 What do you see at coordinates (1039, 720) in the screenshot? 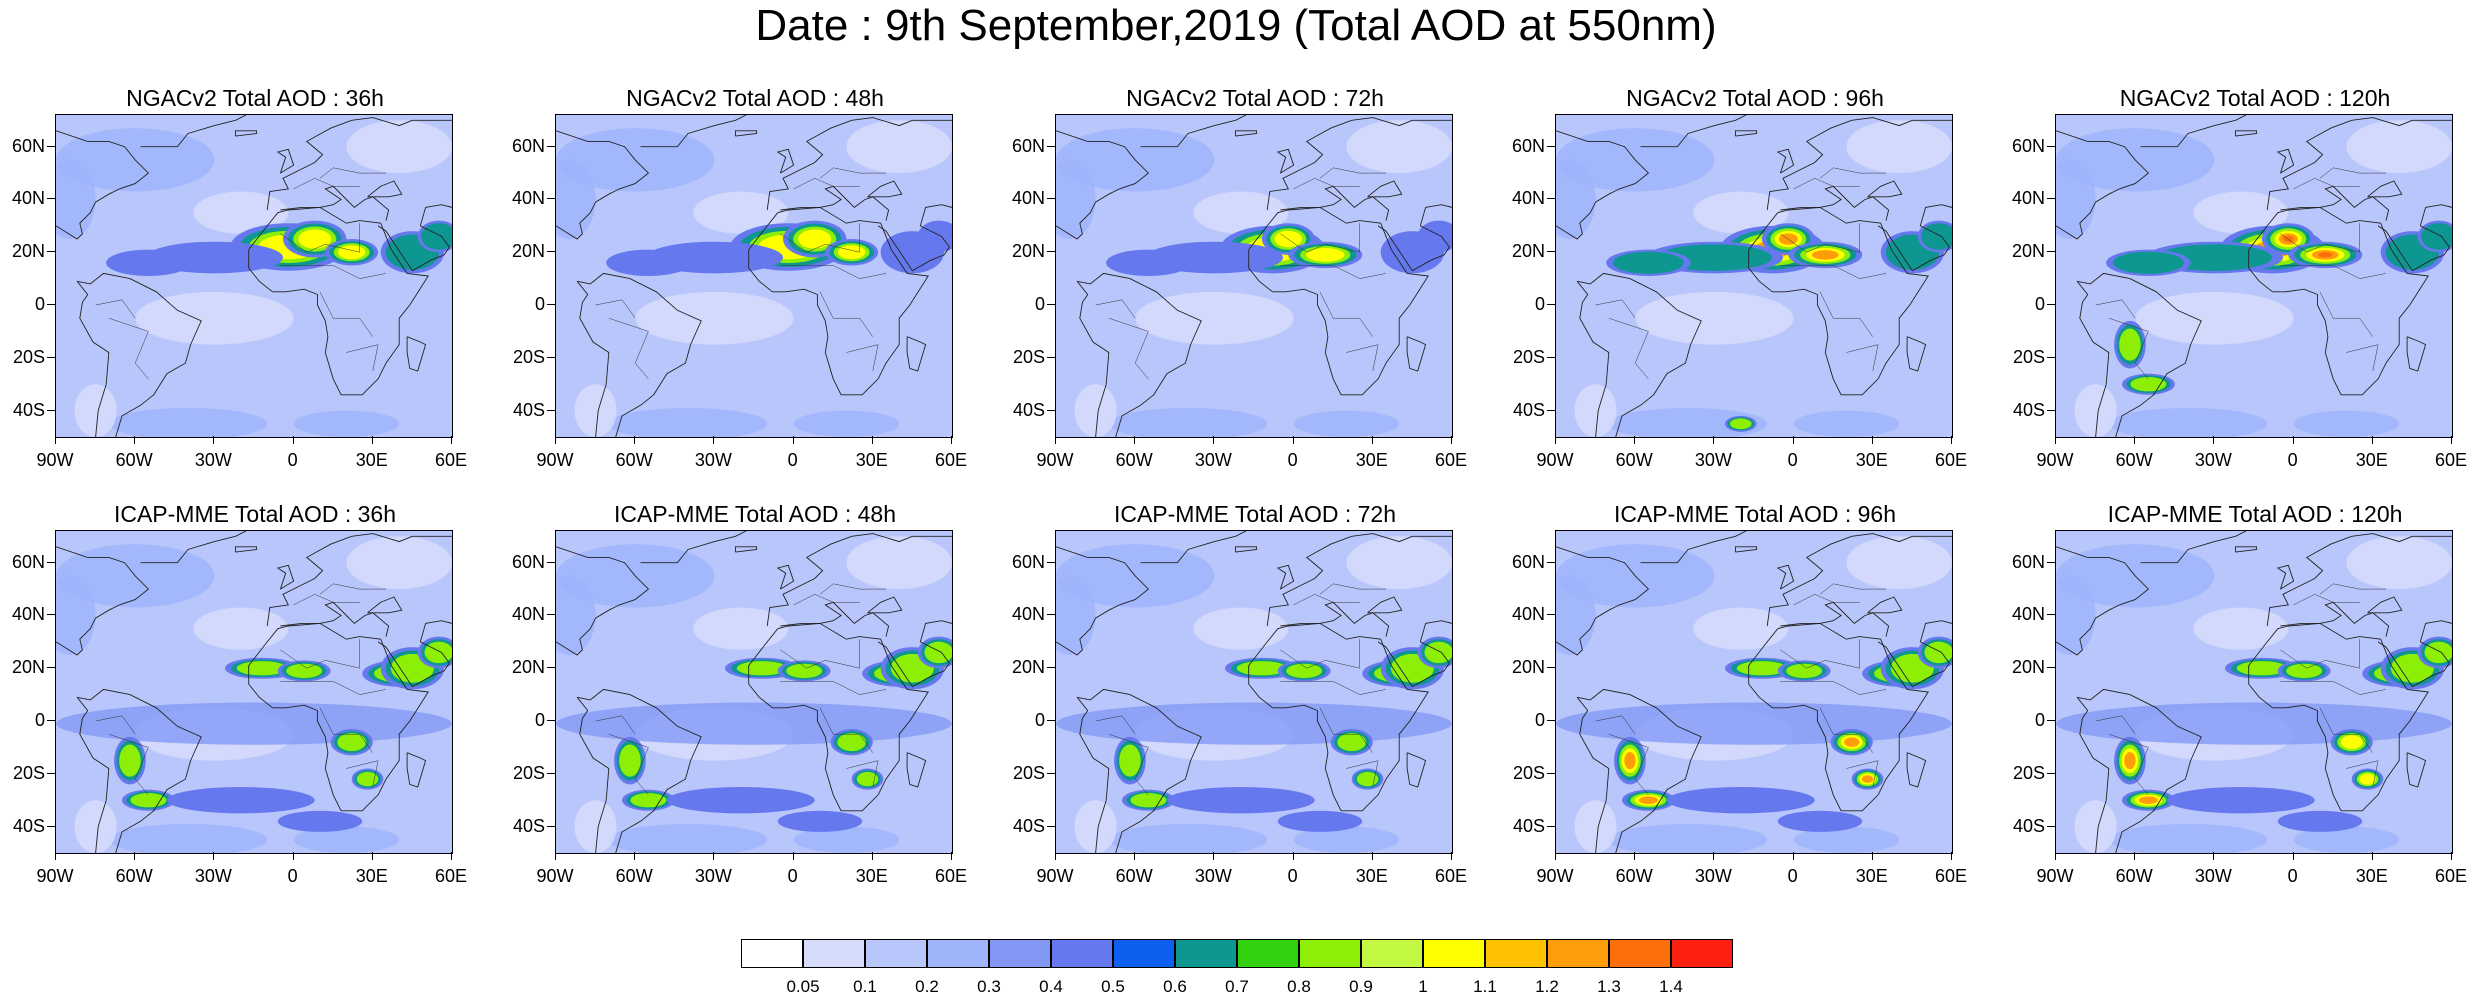
I see `lat-tick-label: 0` at bounding box center [1039, 720].